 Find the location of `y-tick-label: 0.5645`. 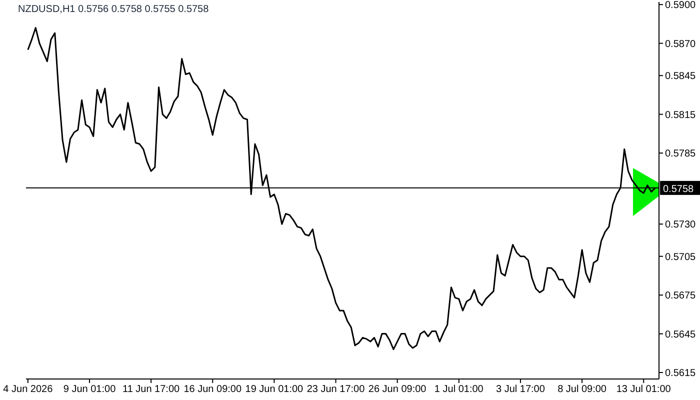

y-tick-label: 0.5645 is located at coordinates (680, 334).